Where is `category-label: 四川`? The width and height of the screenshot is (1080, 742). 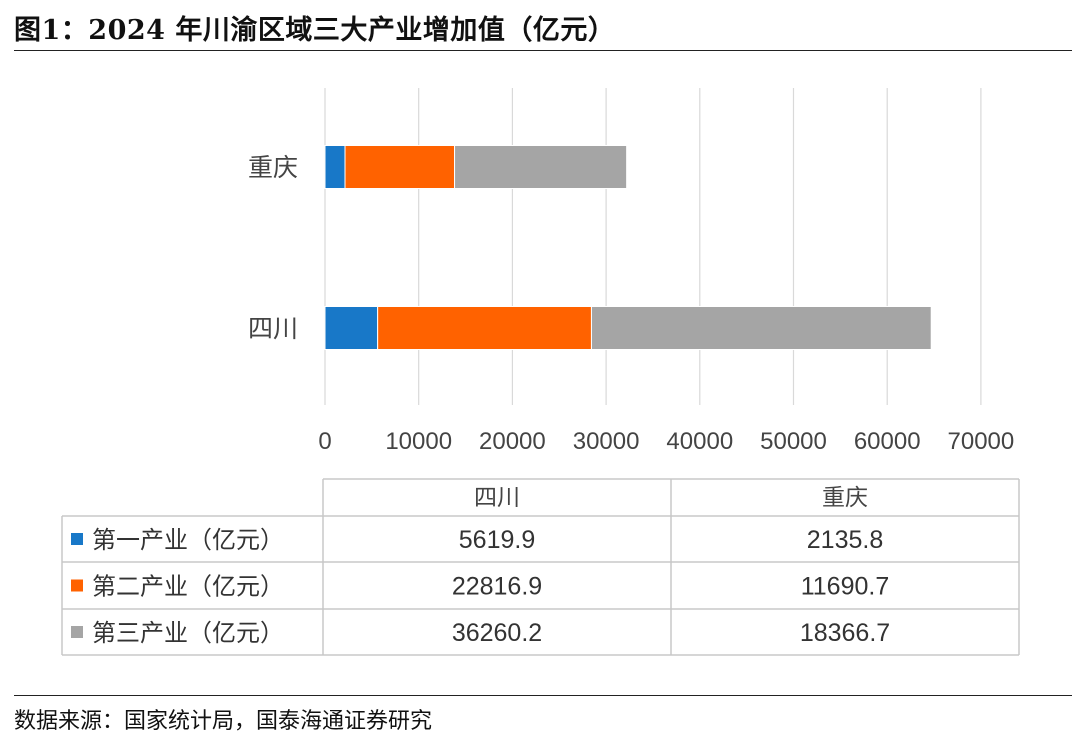 category-label: 四川 is located at coordinates (273, 328).